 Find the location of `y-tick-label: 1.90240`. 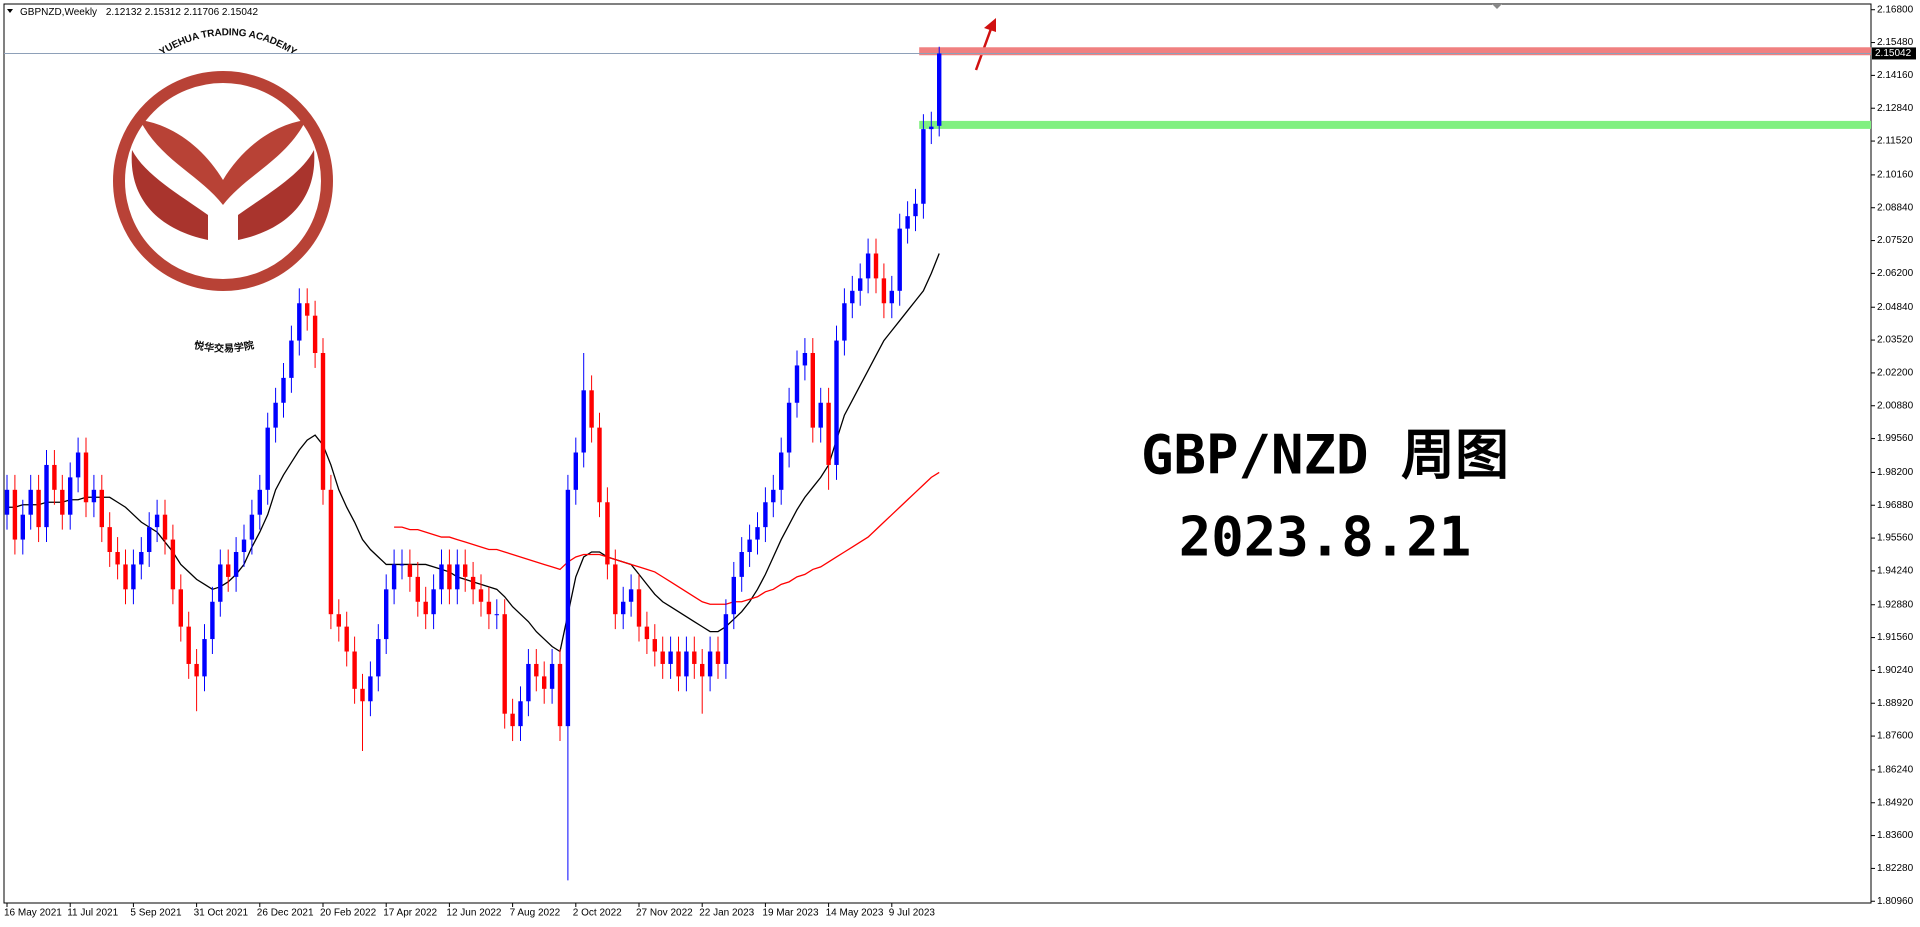

y-tick-label: 1.90240 is located at coordinates (1895, 670).